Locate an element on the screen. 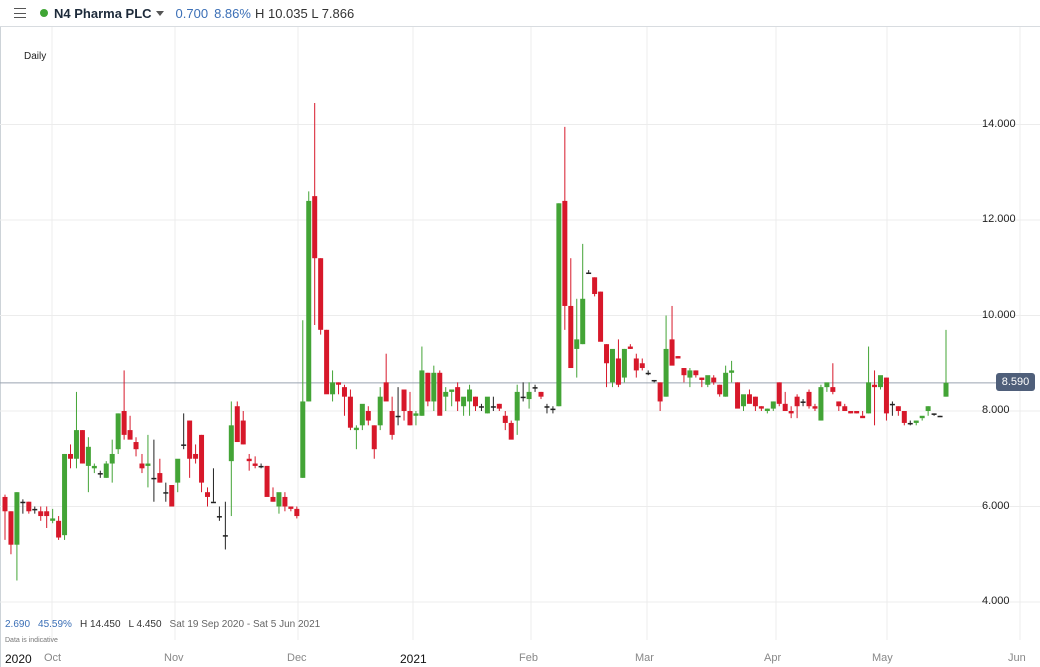  period-change: 2.690 is located at coordinates (18, 624).